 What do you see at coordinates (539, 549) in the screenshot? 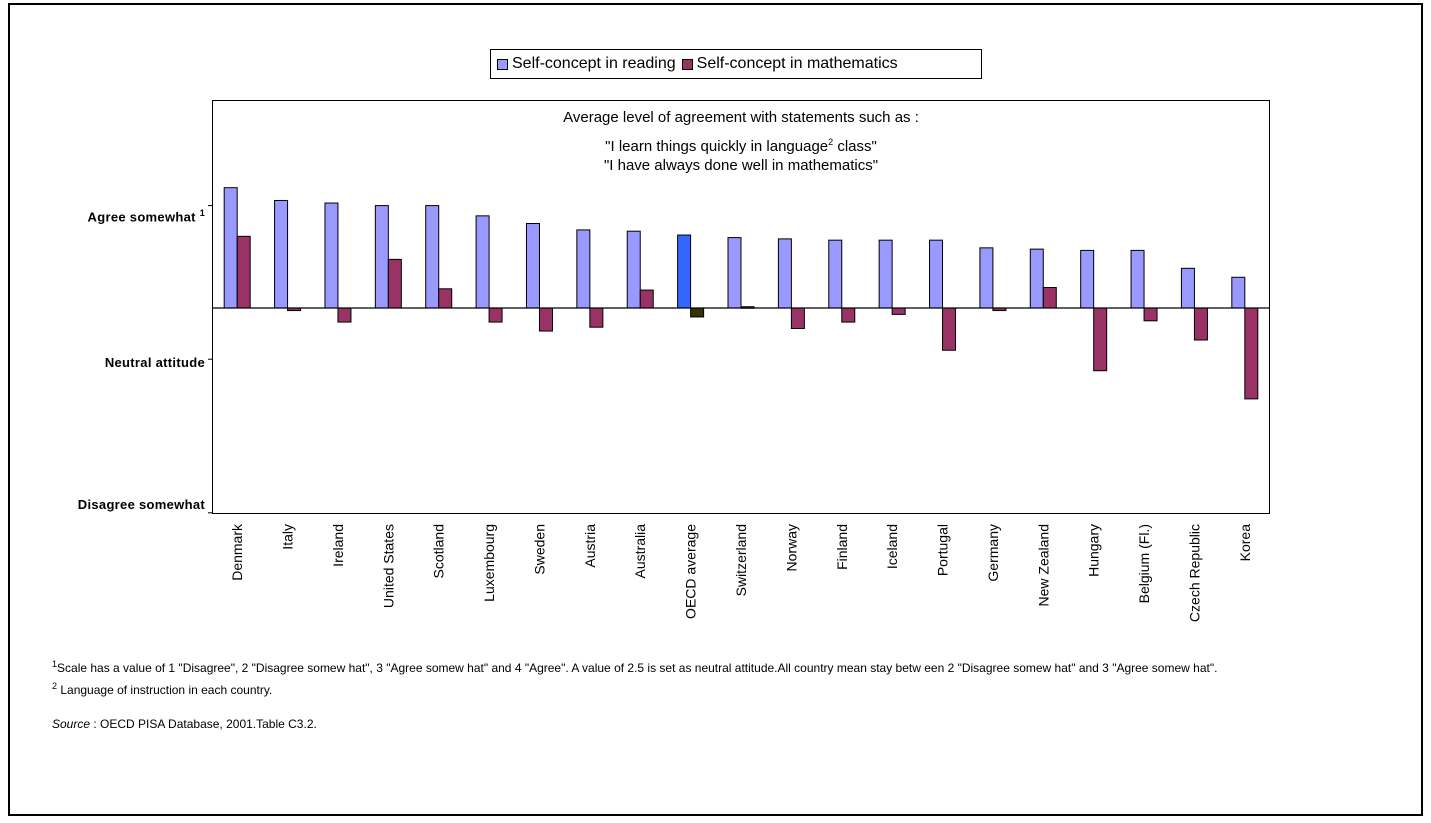
I see `category-label-6: Sweden` at bounding box center [539, 549].